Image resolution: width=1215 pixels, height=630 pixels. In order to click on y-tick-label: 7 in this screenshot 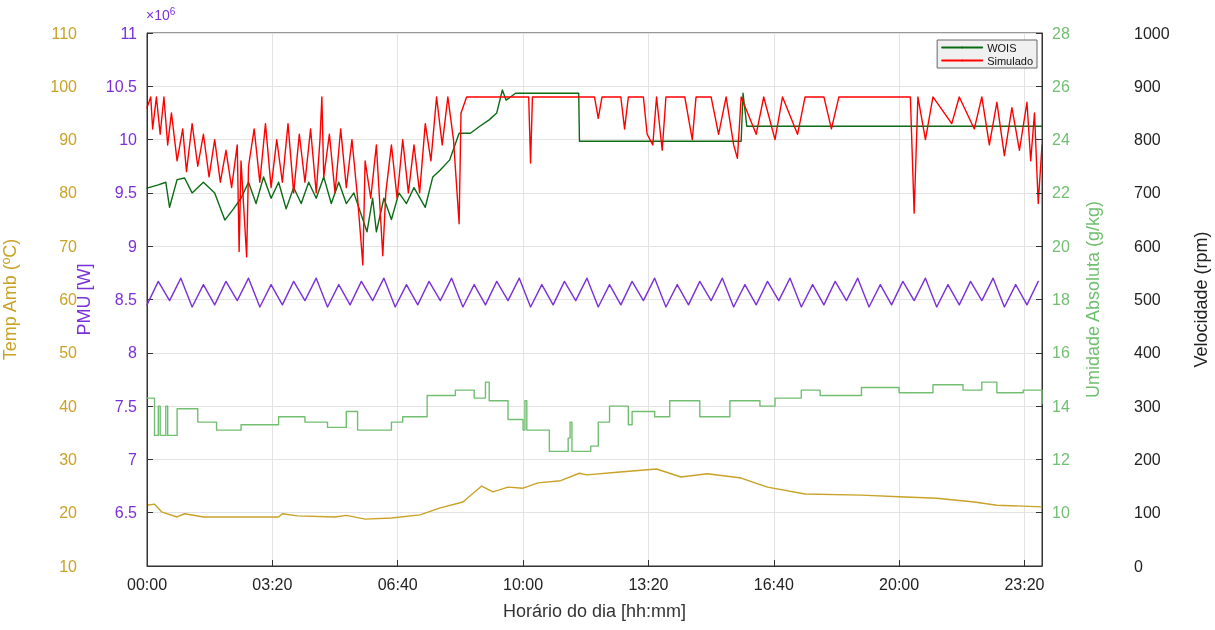, I will do `click(133, 459)`.